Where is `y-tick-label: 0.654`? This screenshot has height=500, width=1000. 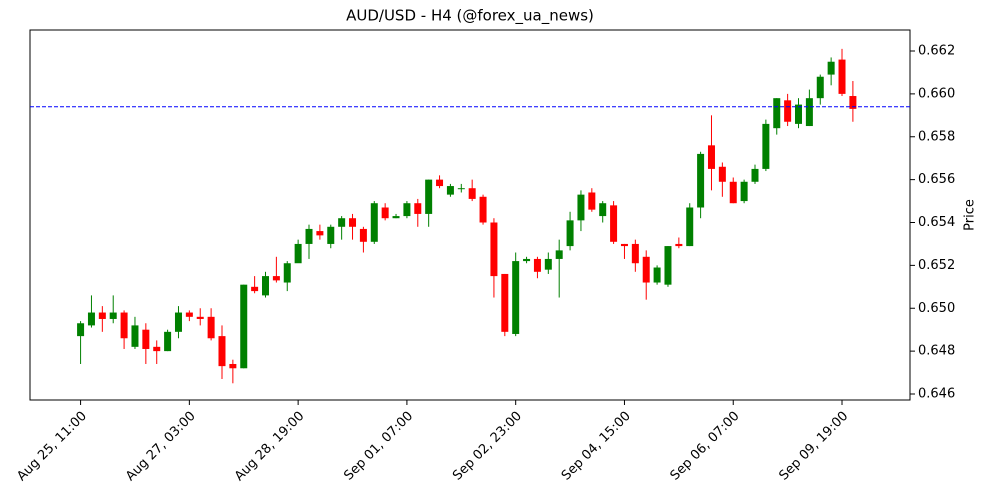
y-tick-label: 0.654 is located at coordinates (936, 222).